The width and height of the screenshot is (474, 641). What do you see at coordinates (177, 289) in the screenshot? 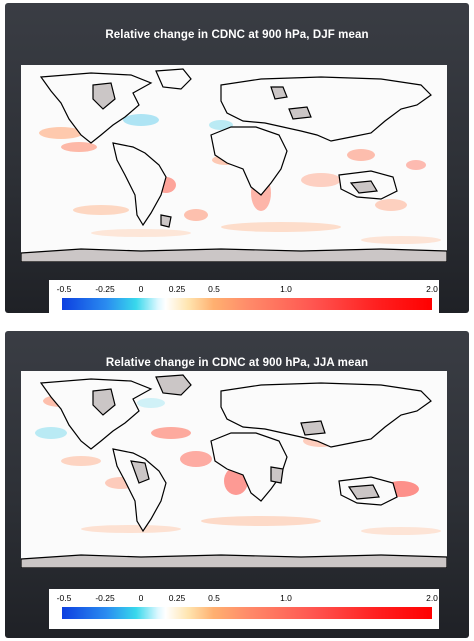
I see `djf-colorbar-tick: 0.25` at bounding box center [177, 289].